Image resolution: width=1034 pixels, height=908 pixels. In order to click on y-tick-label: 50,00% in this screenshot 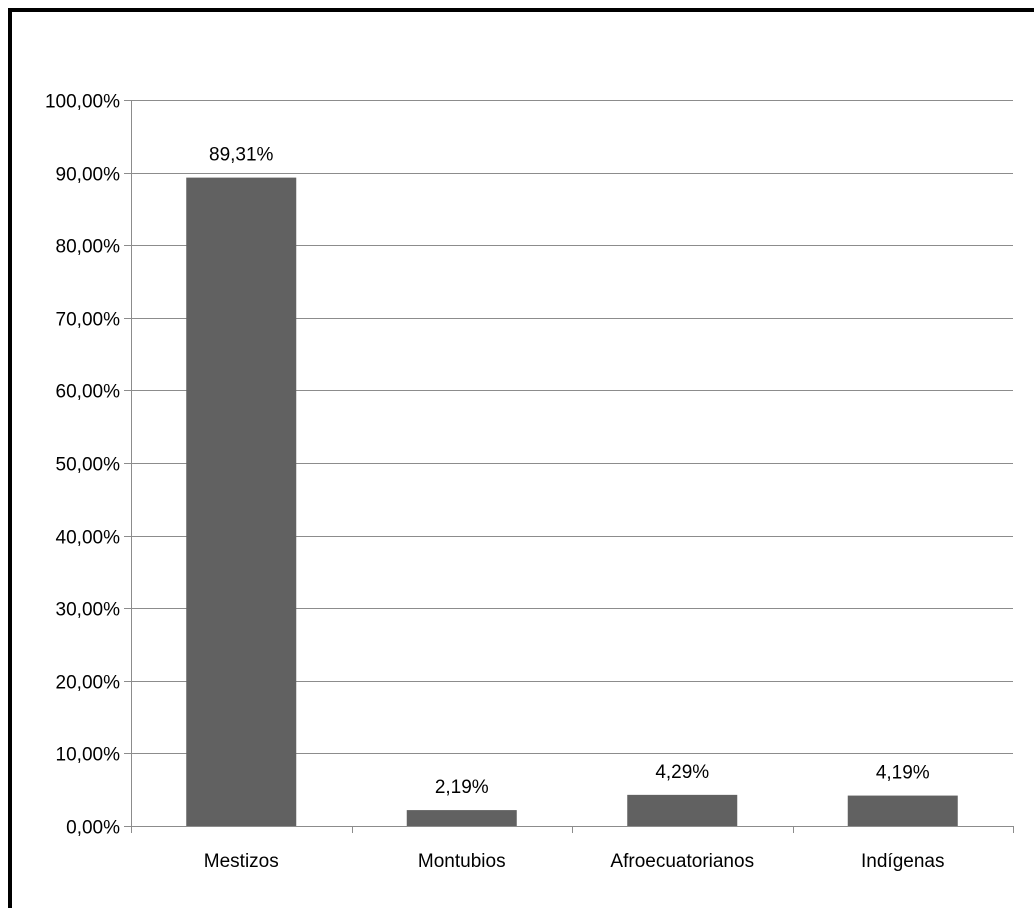, I will do `click(88, 465)`.